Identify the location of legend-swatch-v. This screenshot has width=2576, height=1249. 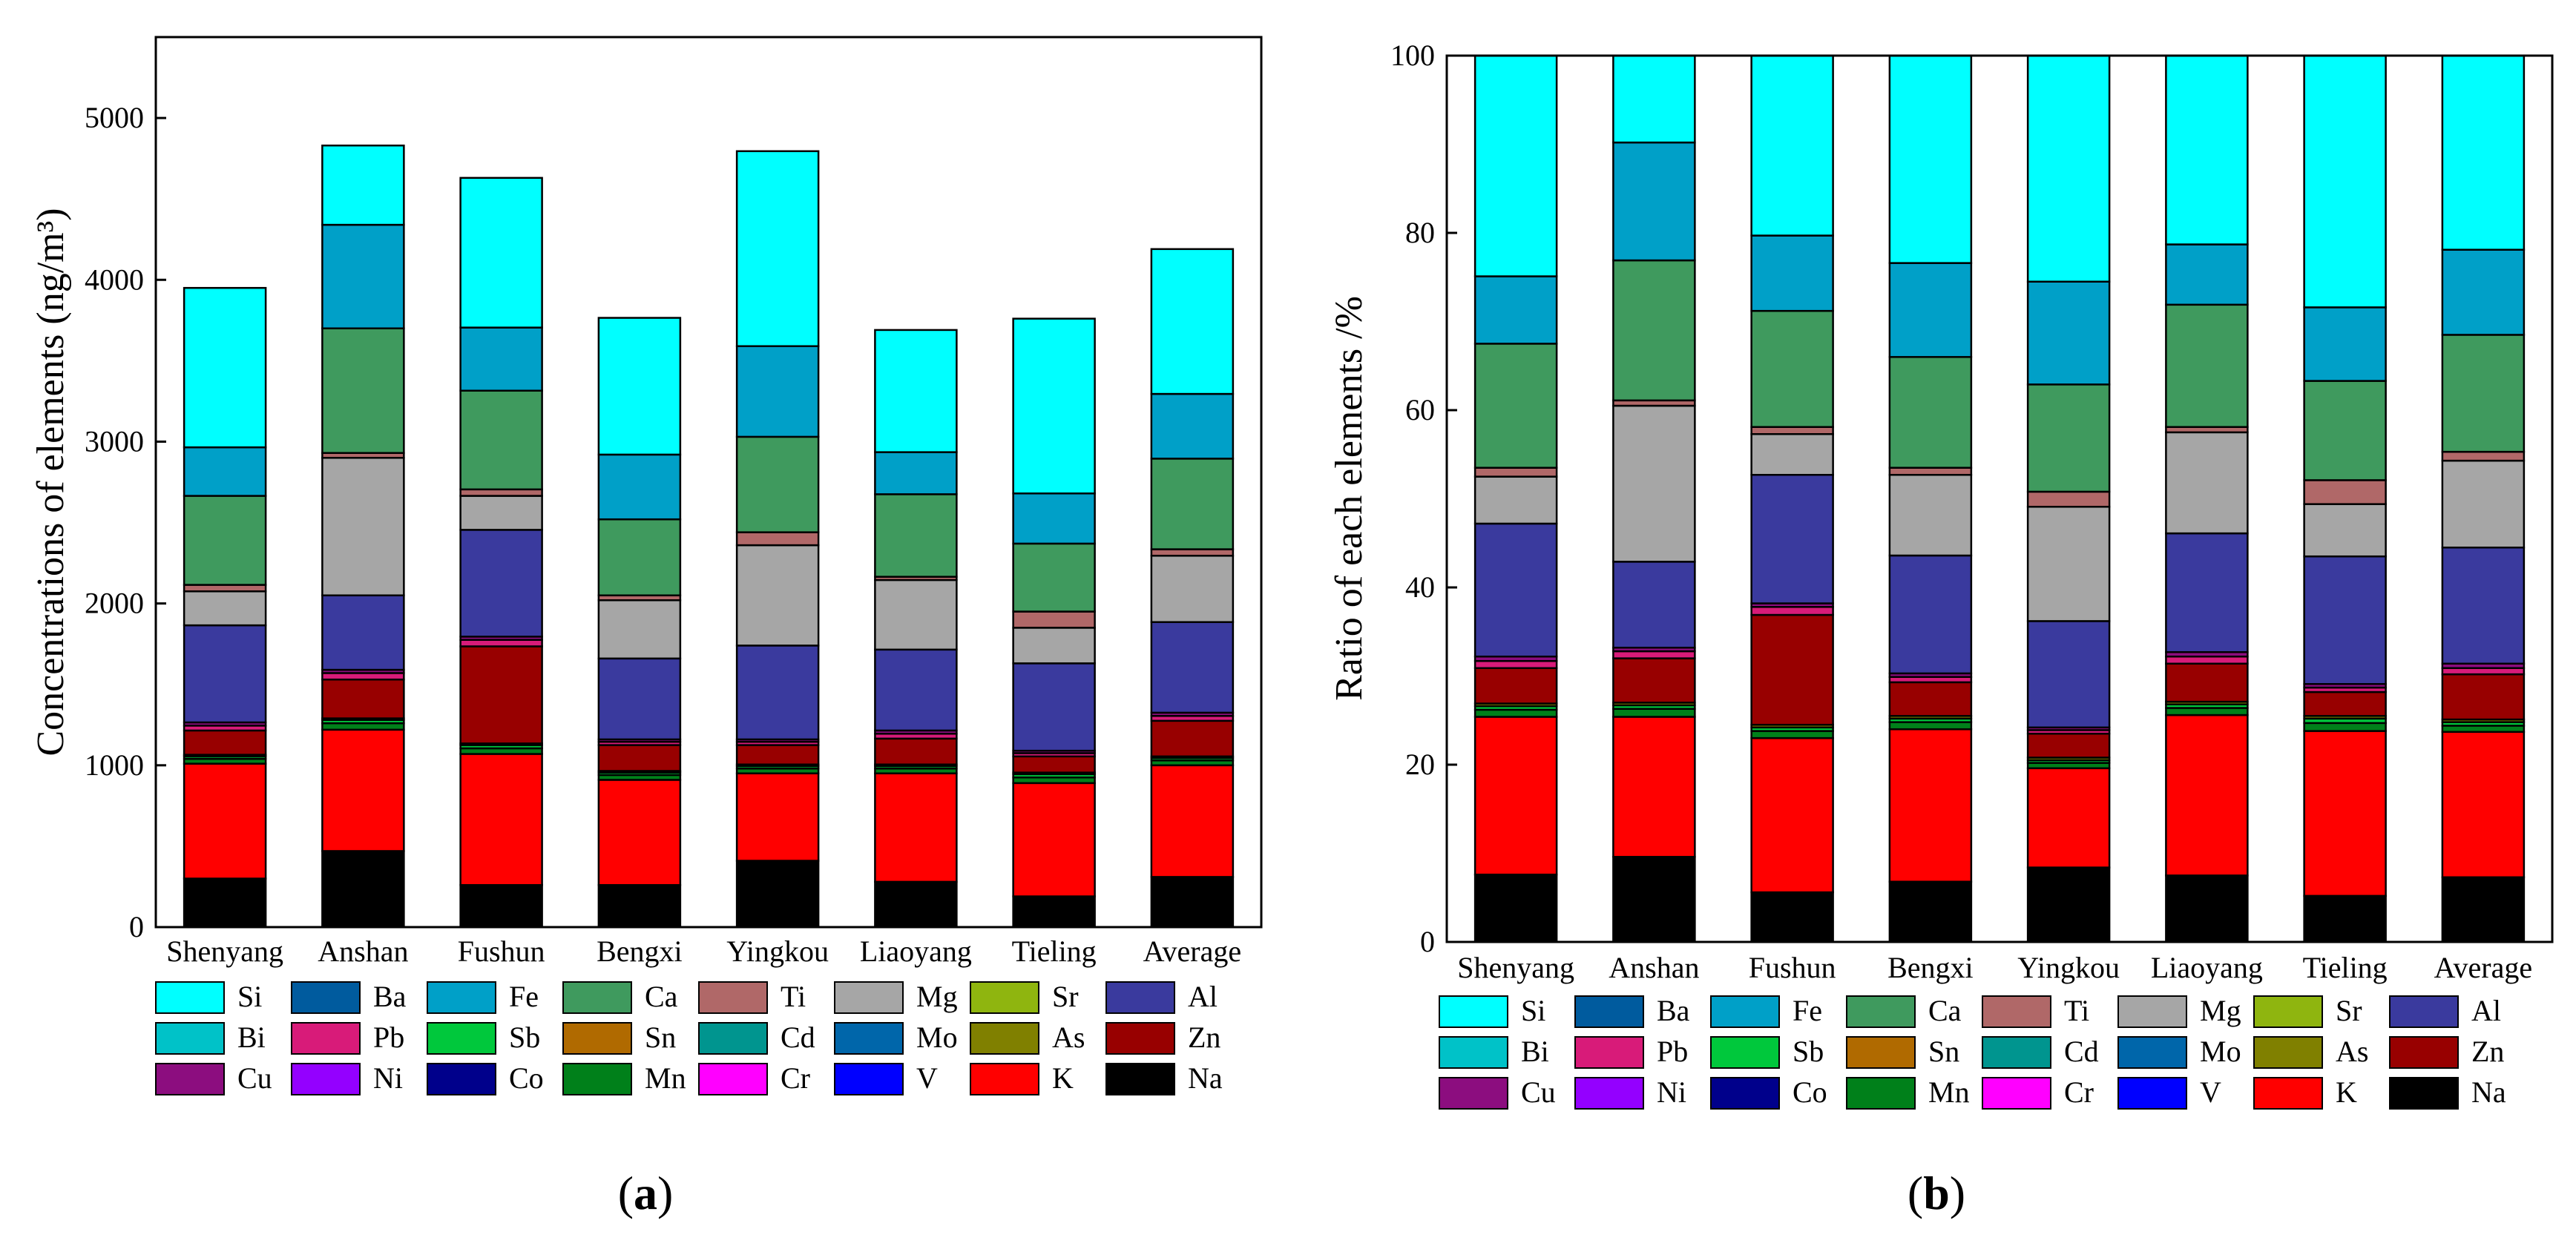
(2152, 1093).